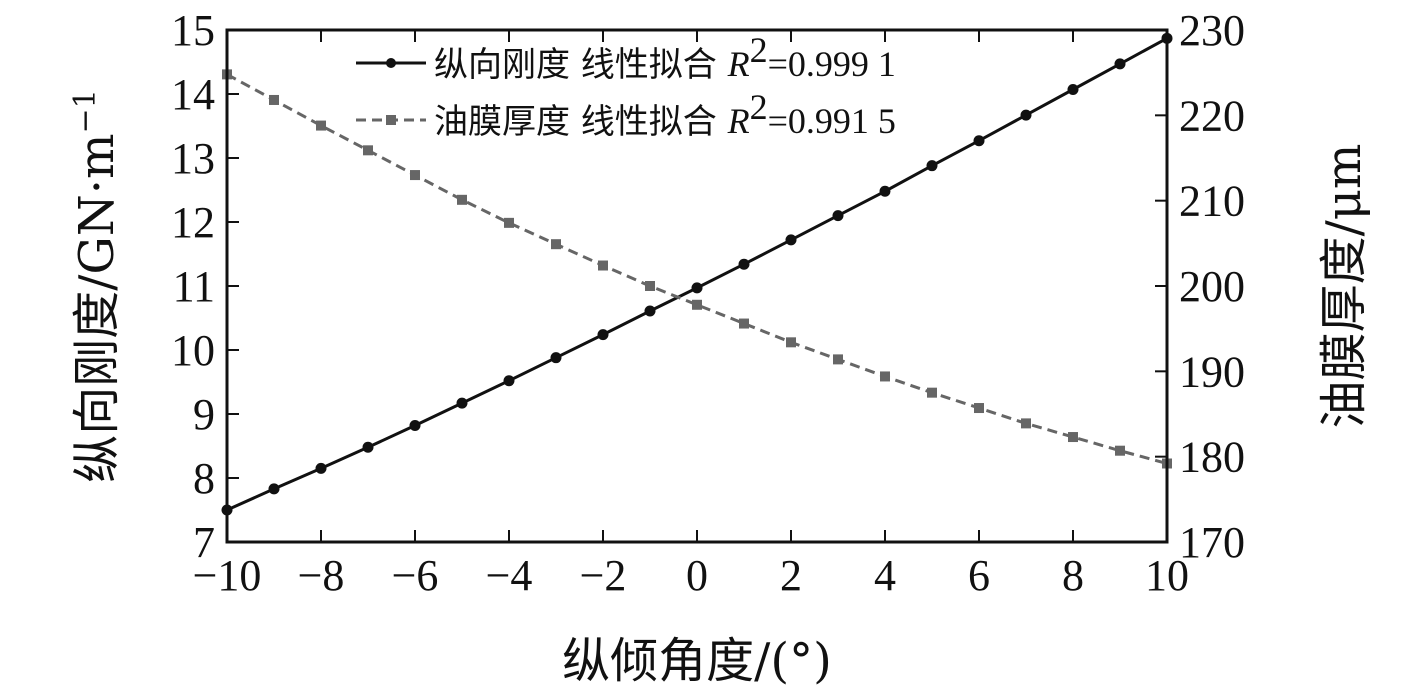 Image resolution: width=1417 pixels, height=697 pixels. What do you see at coordinates (391, 120) in the screenshot?
I see `legend-marker-film-thickness` at bounding box center [391, 120].